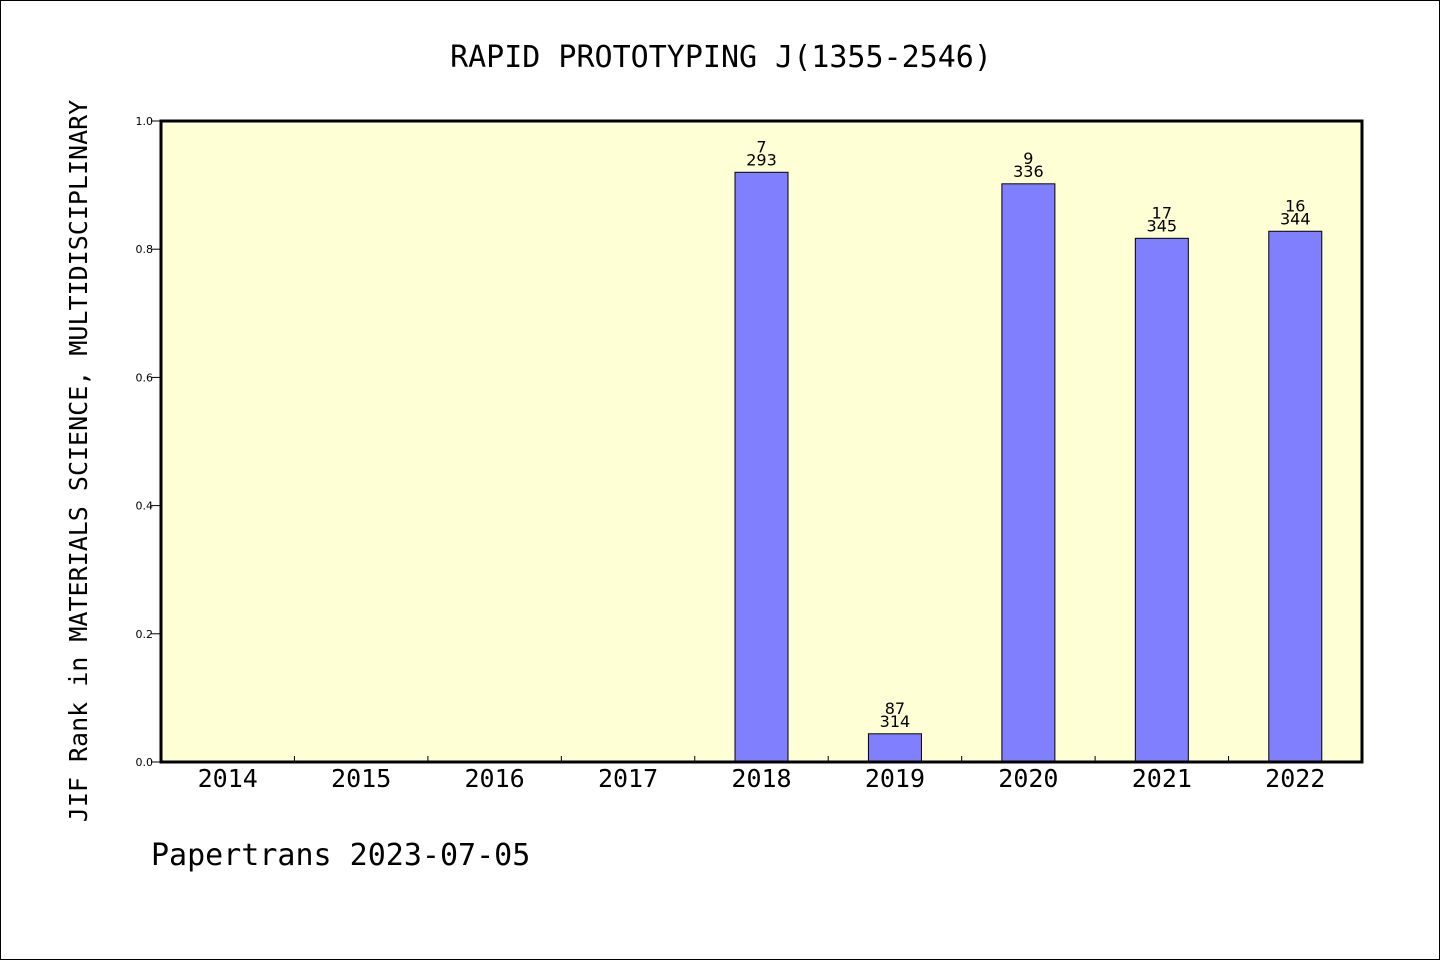 The image size is (1440, 961). Describe the element at coordinates (895, 778) in the screenshot. I see `x-tick-label: 2019` at that location.